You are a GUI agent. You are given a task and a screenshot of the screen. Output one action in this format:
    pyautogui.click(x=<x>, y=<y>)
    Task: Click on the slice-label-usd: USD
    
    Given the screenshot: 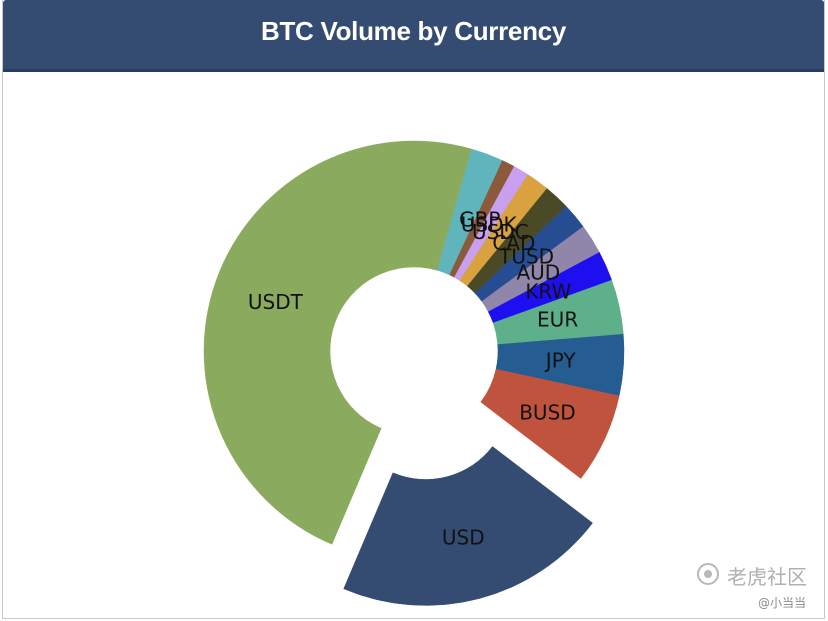 What is the action you would take?
    pyautogui.click(x=463, y=538)
    